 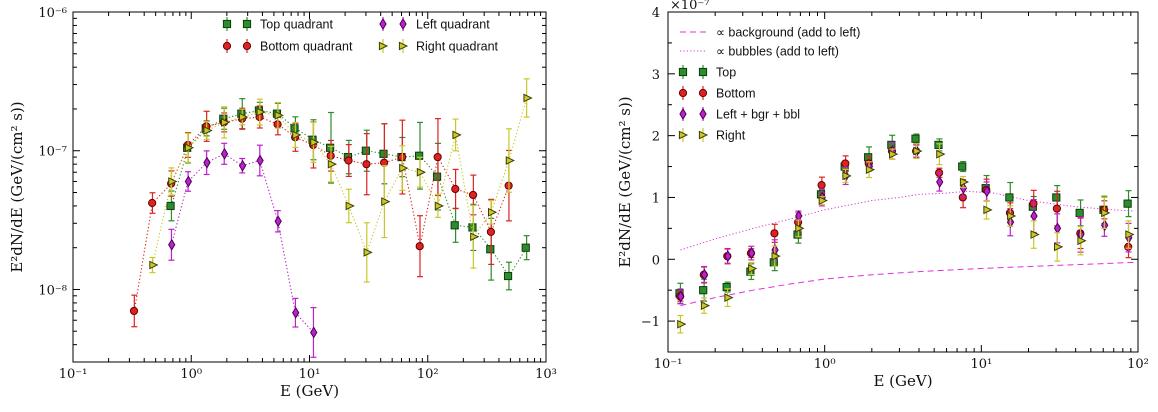 What do you see at coordinates (981, 364) in the screenshot?
I see `x-tick-label: 10¹` at bounding box center [981, 364].